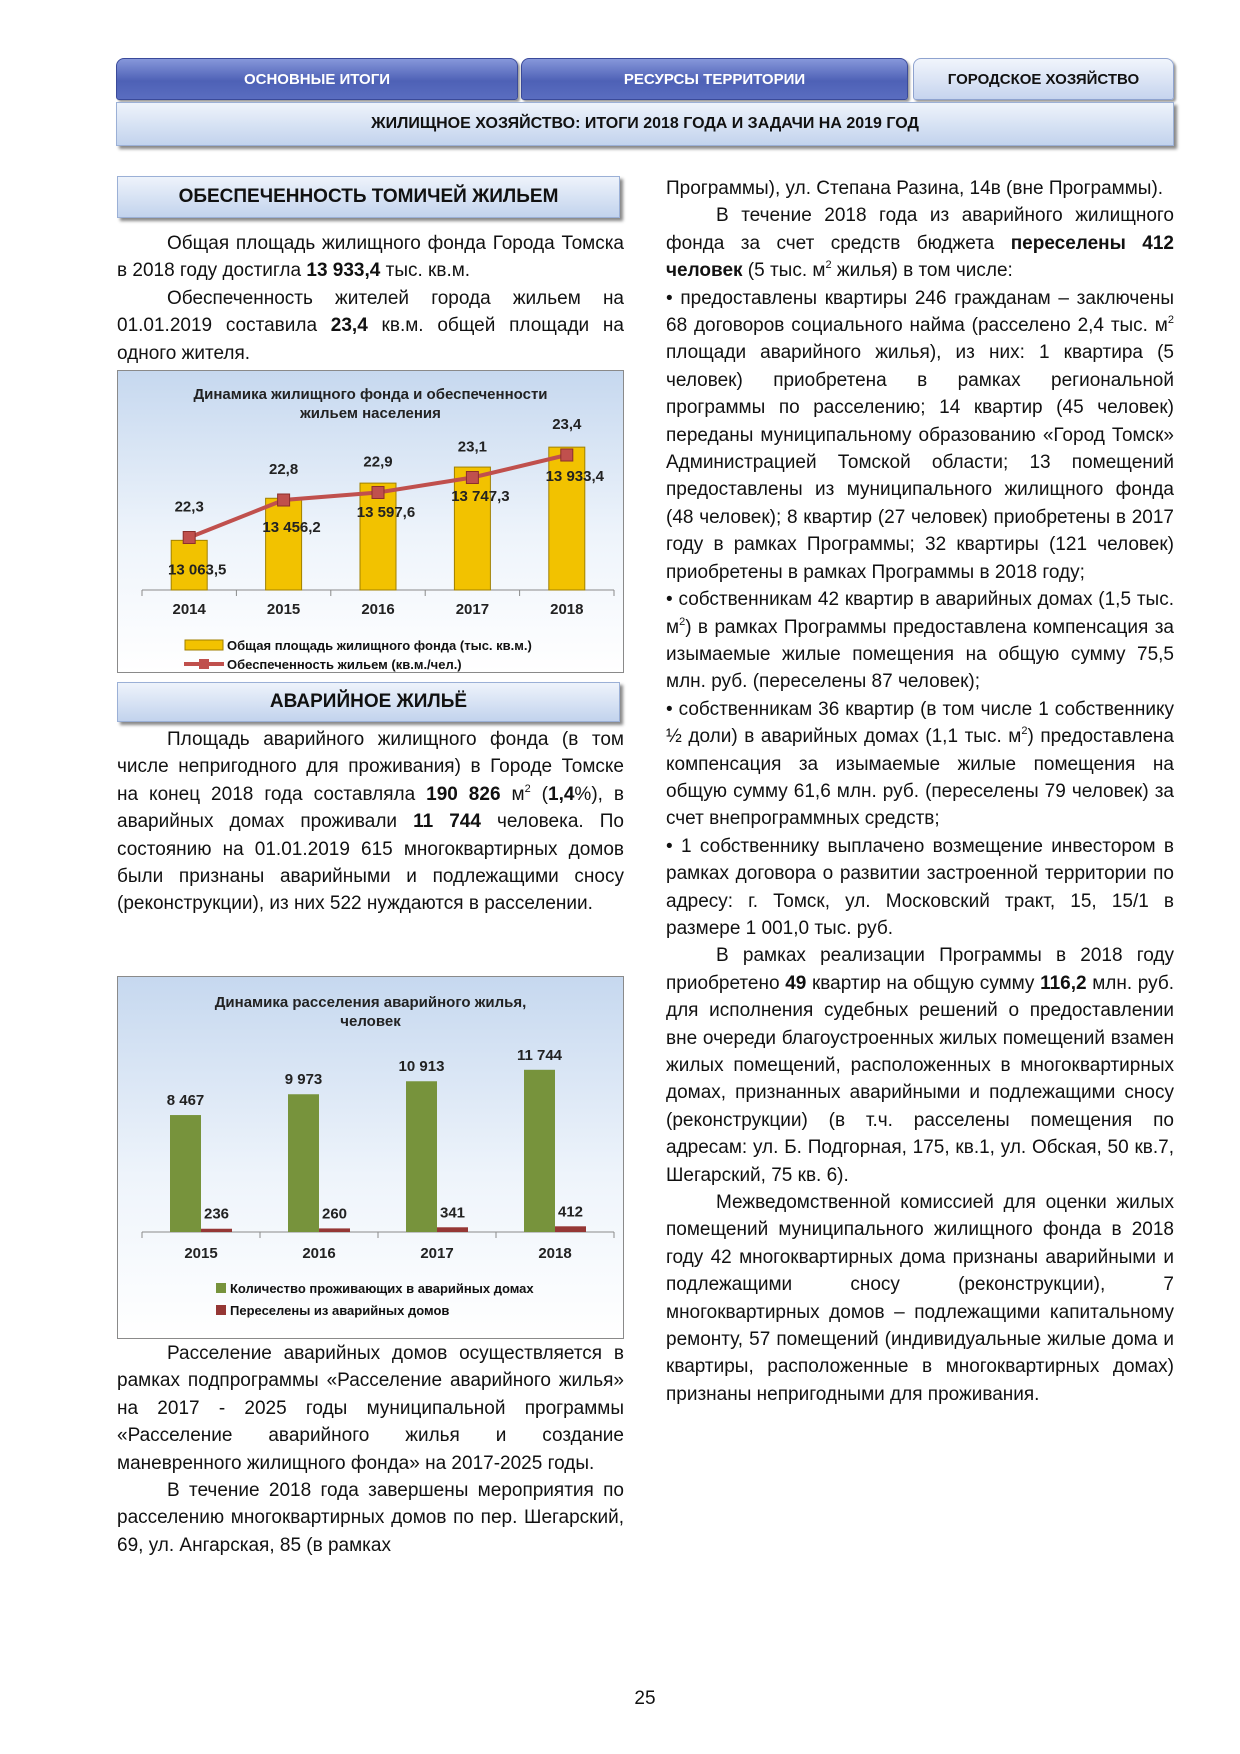 The width and height of the screenshot is (1240, 1754). What do you see at coordinates (349, 326) in the screenshot?
I see `bold-text: 23,4` at bounding box center [349, 326].